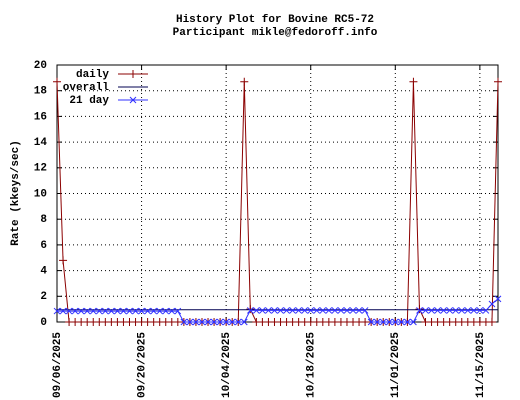 The width and height of the screenshot is (520, 400). Describe the element at coordinates (58, 365) in the screenshot. I see `x-tick-label: 09/06/2025` at that location.